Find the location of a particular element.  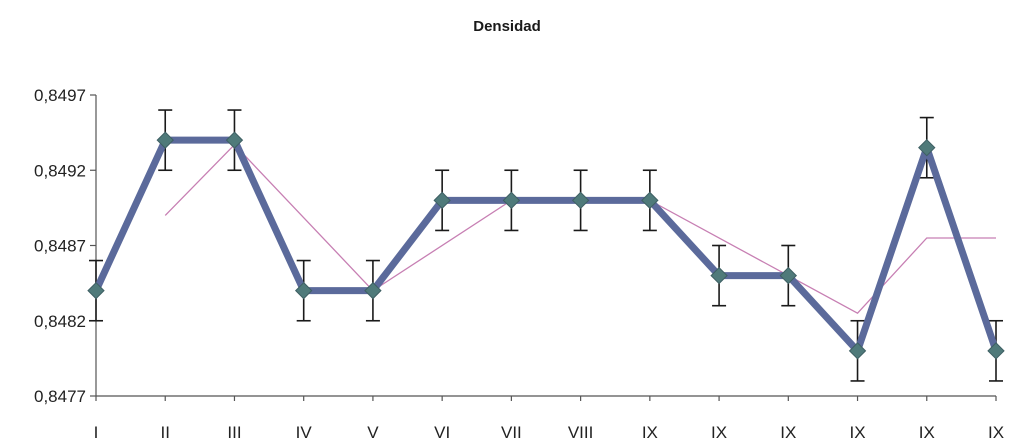

y-tick-label: 0,8497 is located at coordinates (60, 95).